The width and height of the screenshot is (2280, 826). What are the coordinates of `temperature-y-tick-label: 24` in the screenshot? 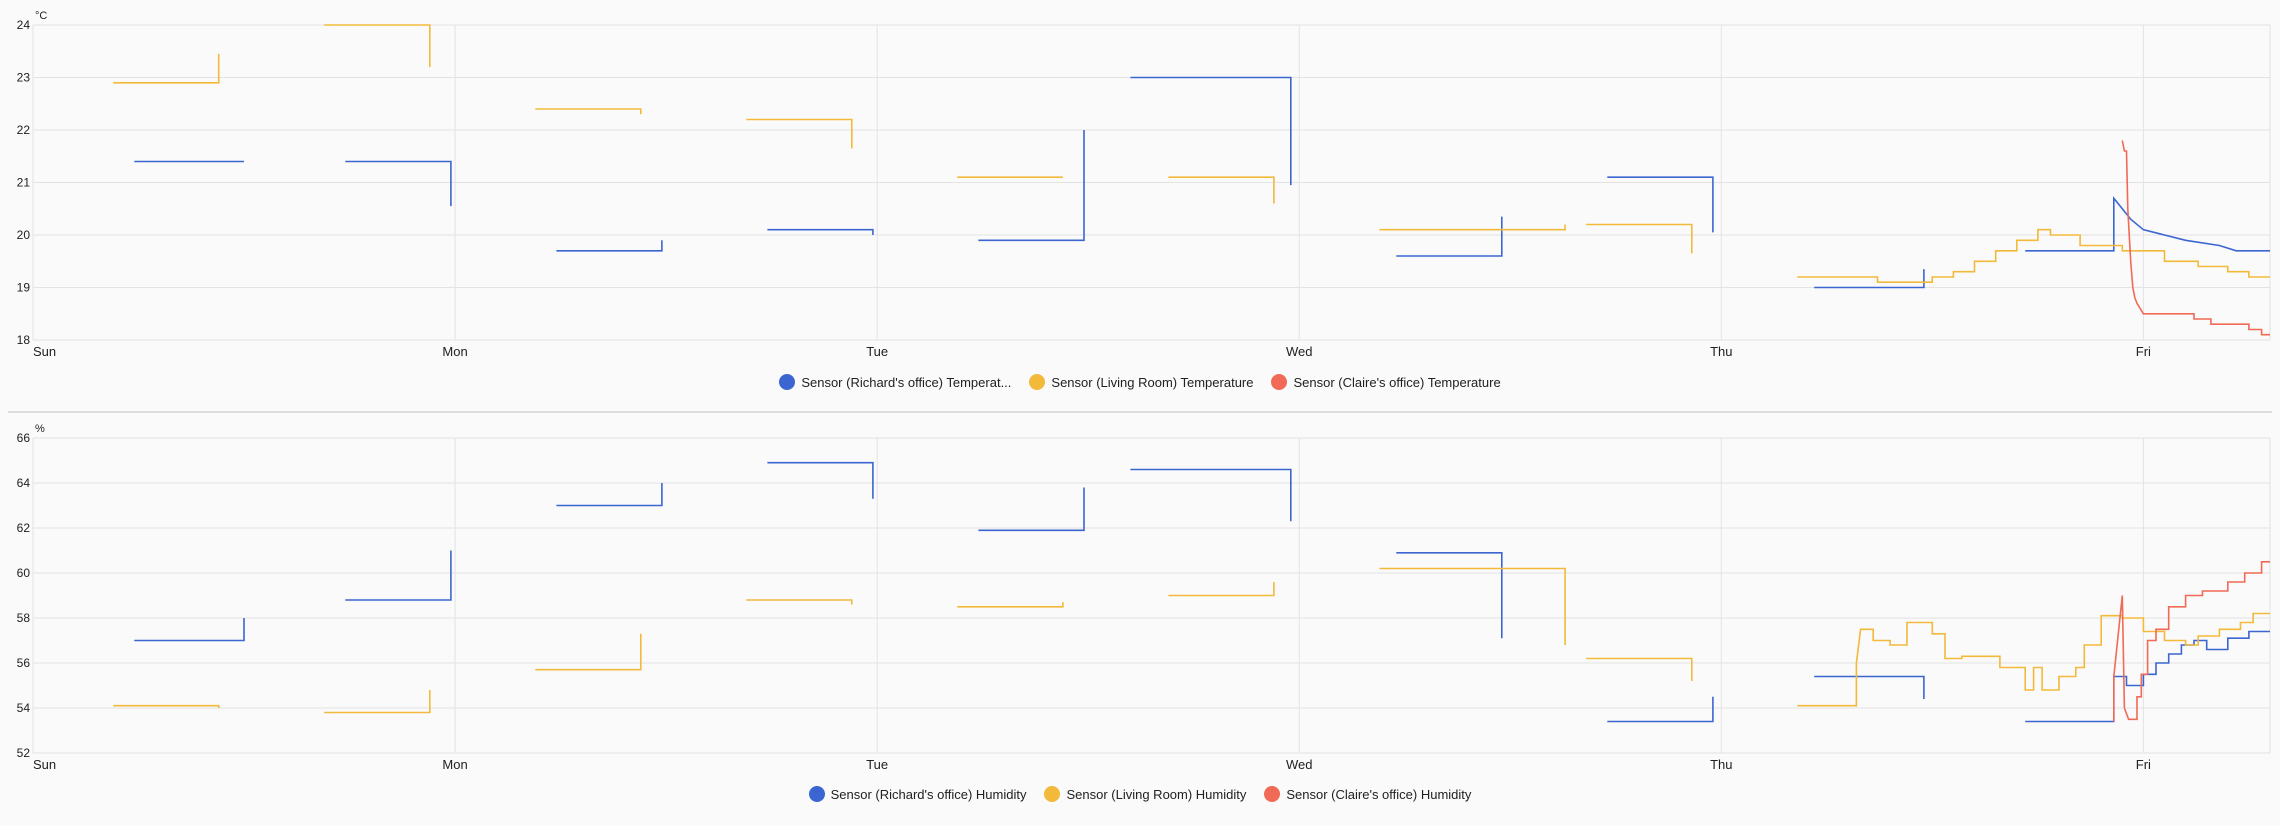 It's located at (24, 25).